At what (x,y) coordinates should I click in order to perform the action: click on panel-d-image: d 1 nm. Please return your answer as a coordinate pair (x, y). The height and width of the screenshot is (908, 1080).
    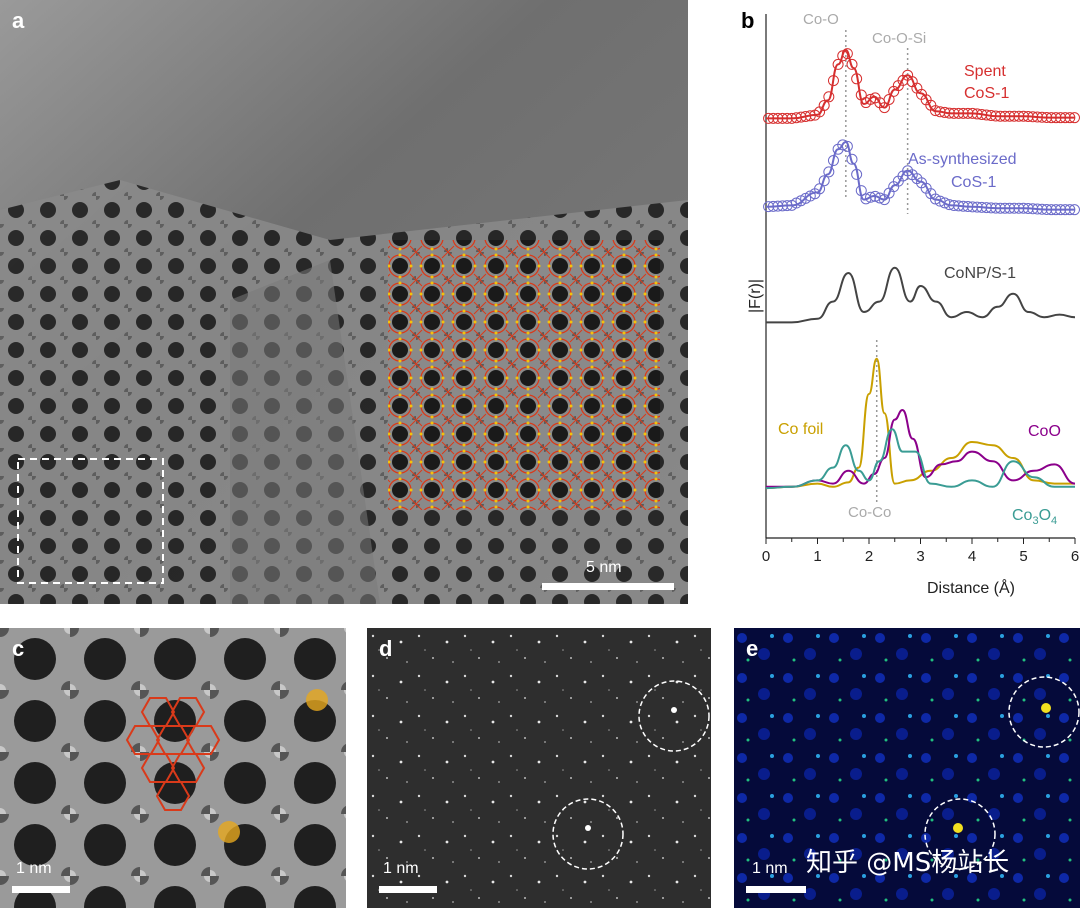
    Looking at the image, I should click on (539, 768).